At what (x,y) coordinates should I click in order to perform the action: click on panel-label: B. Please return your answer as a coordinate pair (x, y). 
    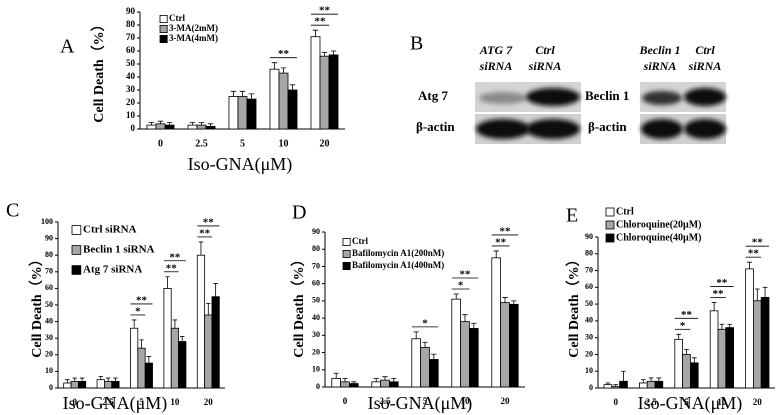
    Looking at the image, I should click on (416, 44).